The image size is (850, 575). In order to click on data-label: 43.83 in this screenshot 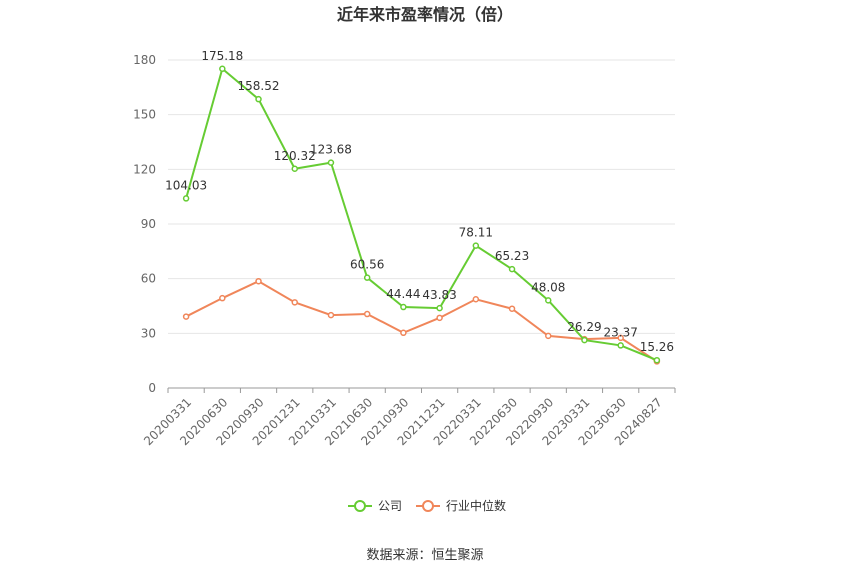, I will do `click(439, 295)`.